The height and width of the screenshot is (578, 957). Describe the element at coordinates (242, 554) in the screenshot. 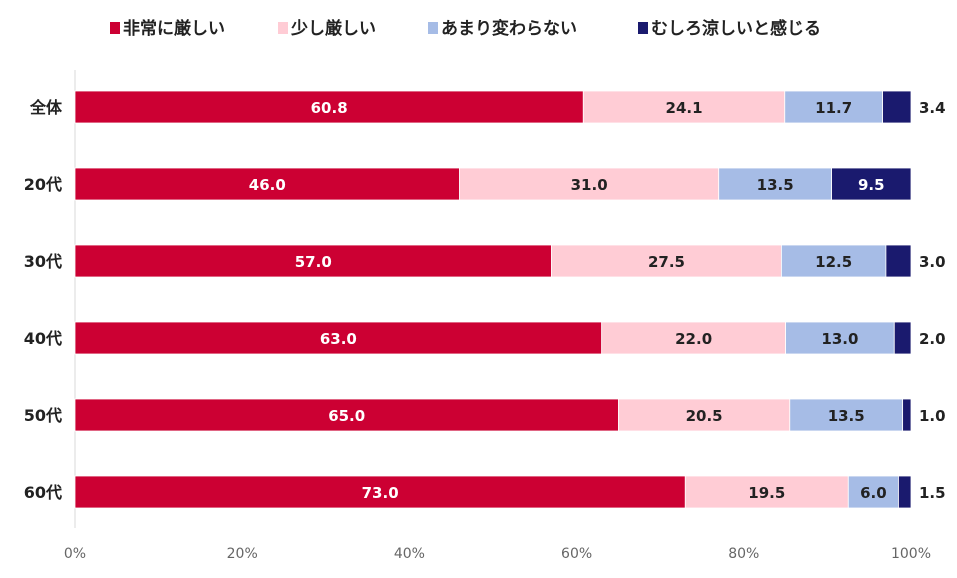

I see `x-tick-label: 20%` at that location.